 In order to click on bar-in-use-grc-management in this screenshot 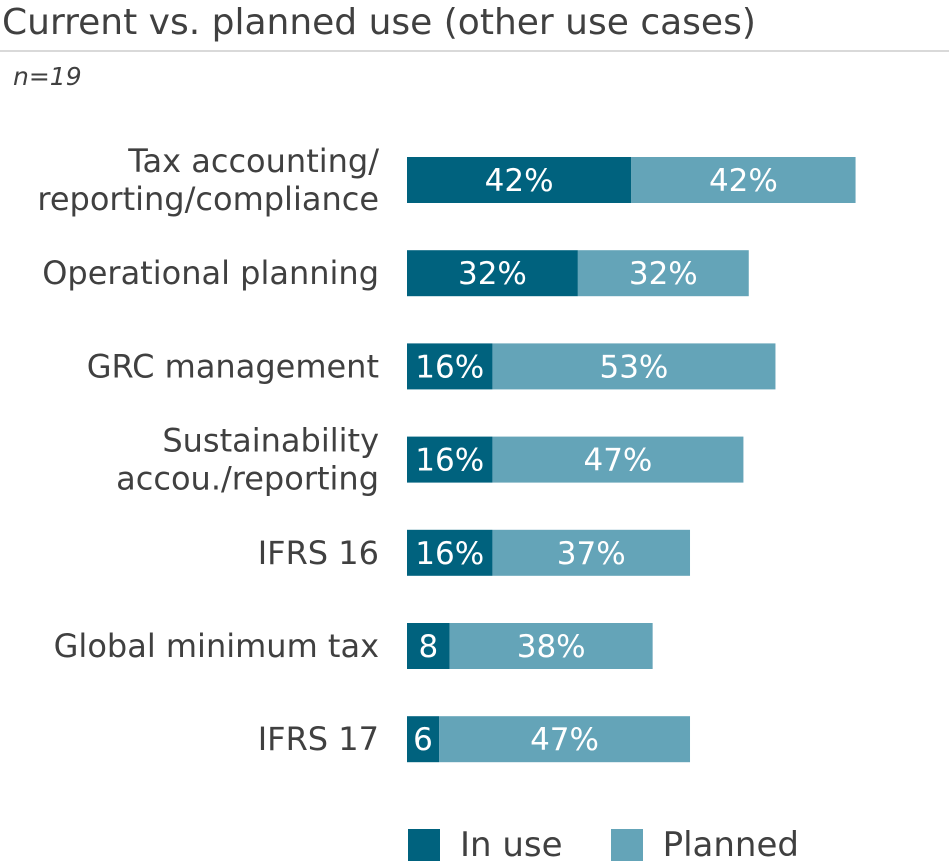, I will do `click(450, 366)`.